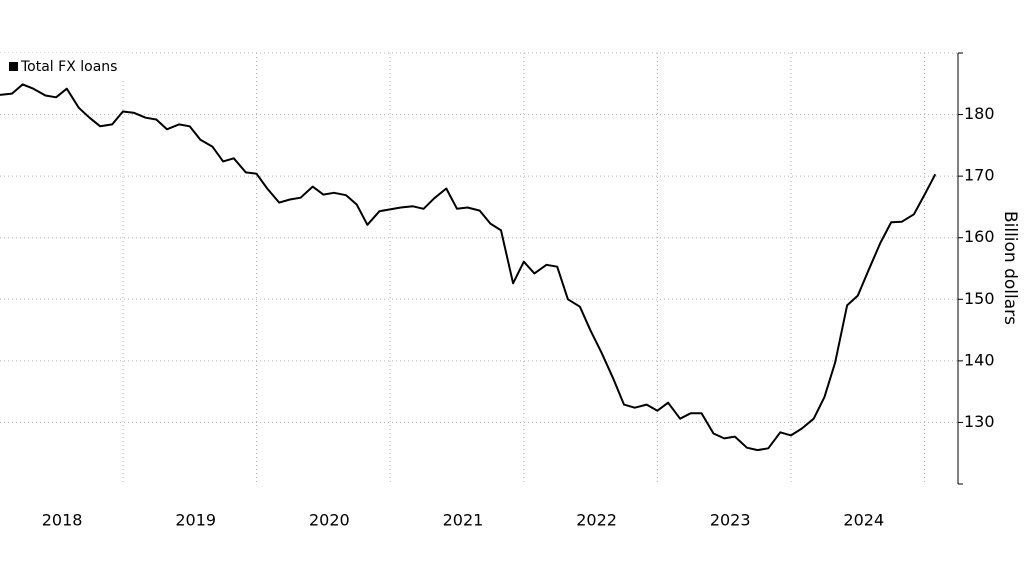 This screenshot has width=1024, height=576. Describe the element at coordinates (463, 520) in the screenshot. I see `x-tick-label: 2021` at that location.